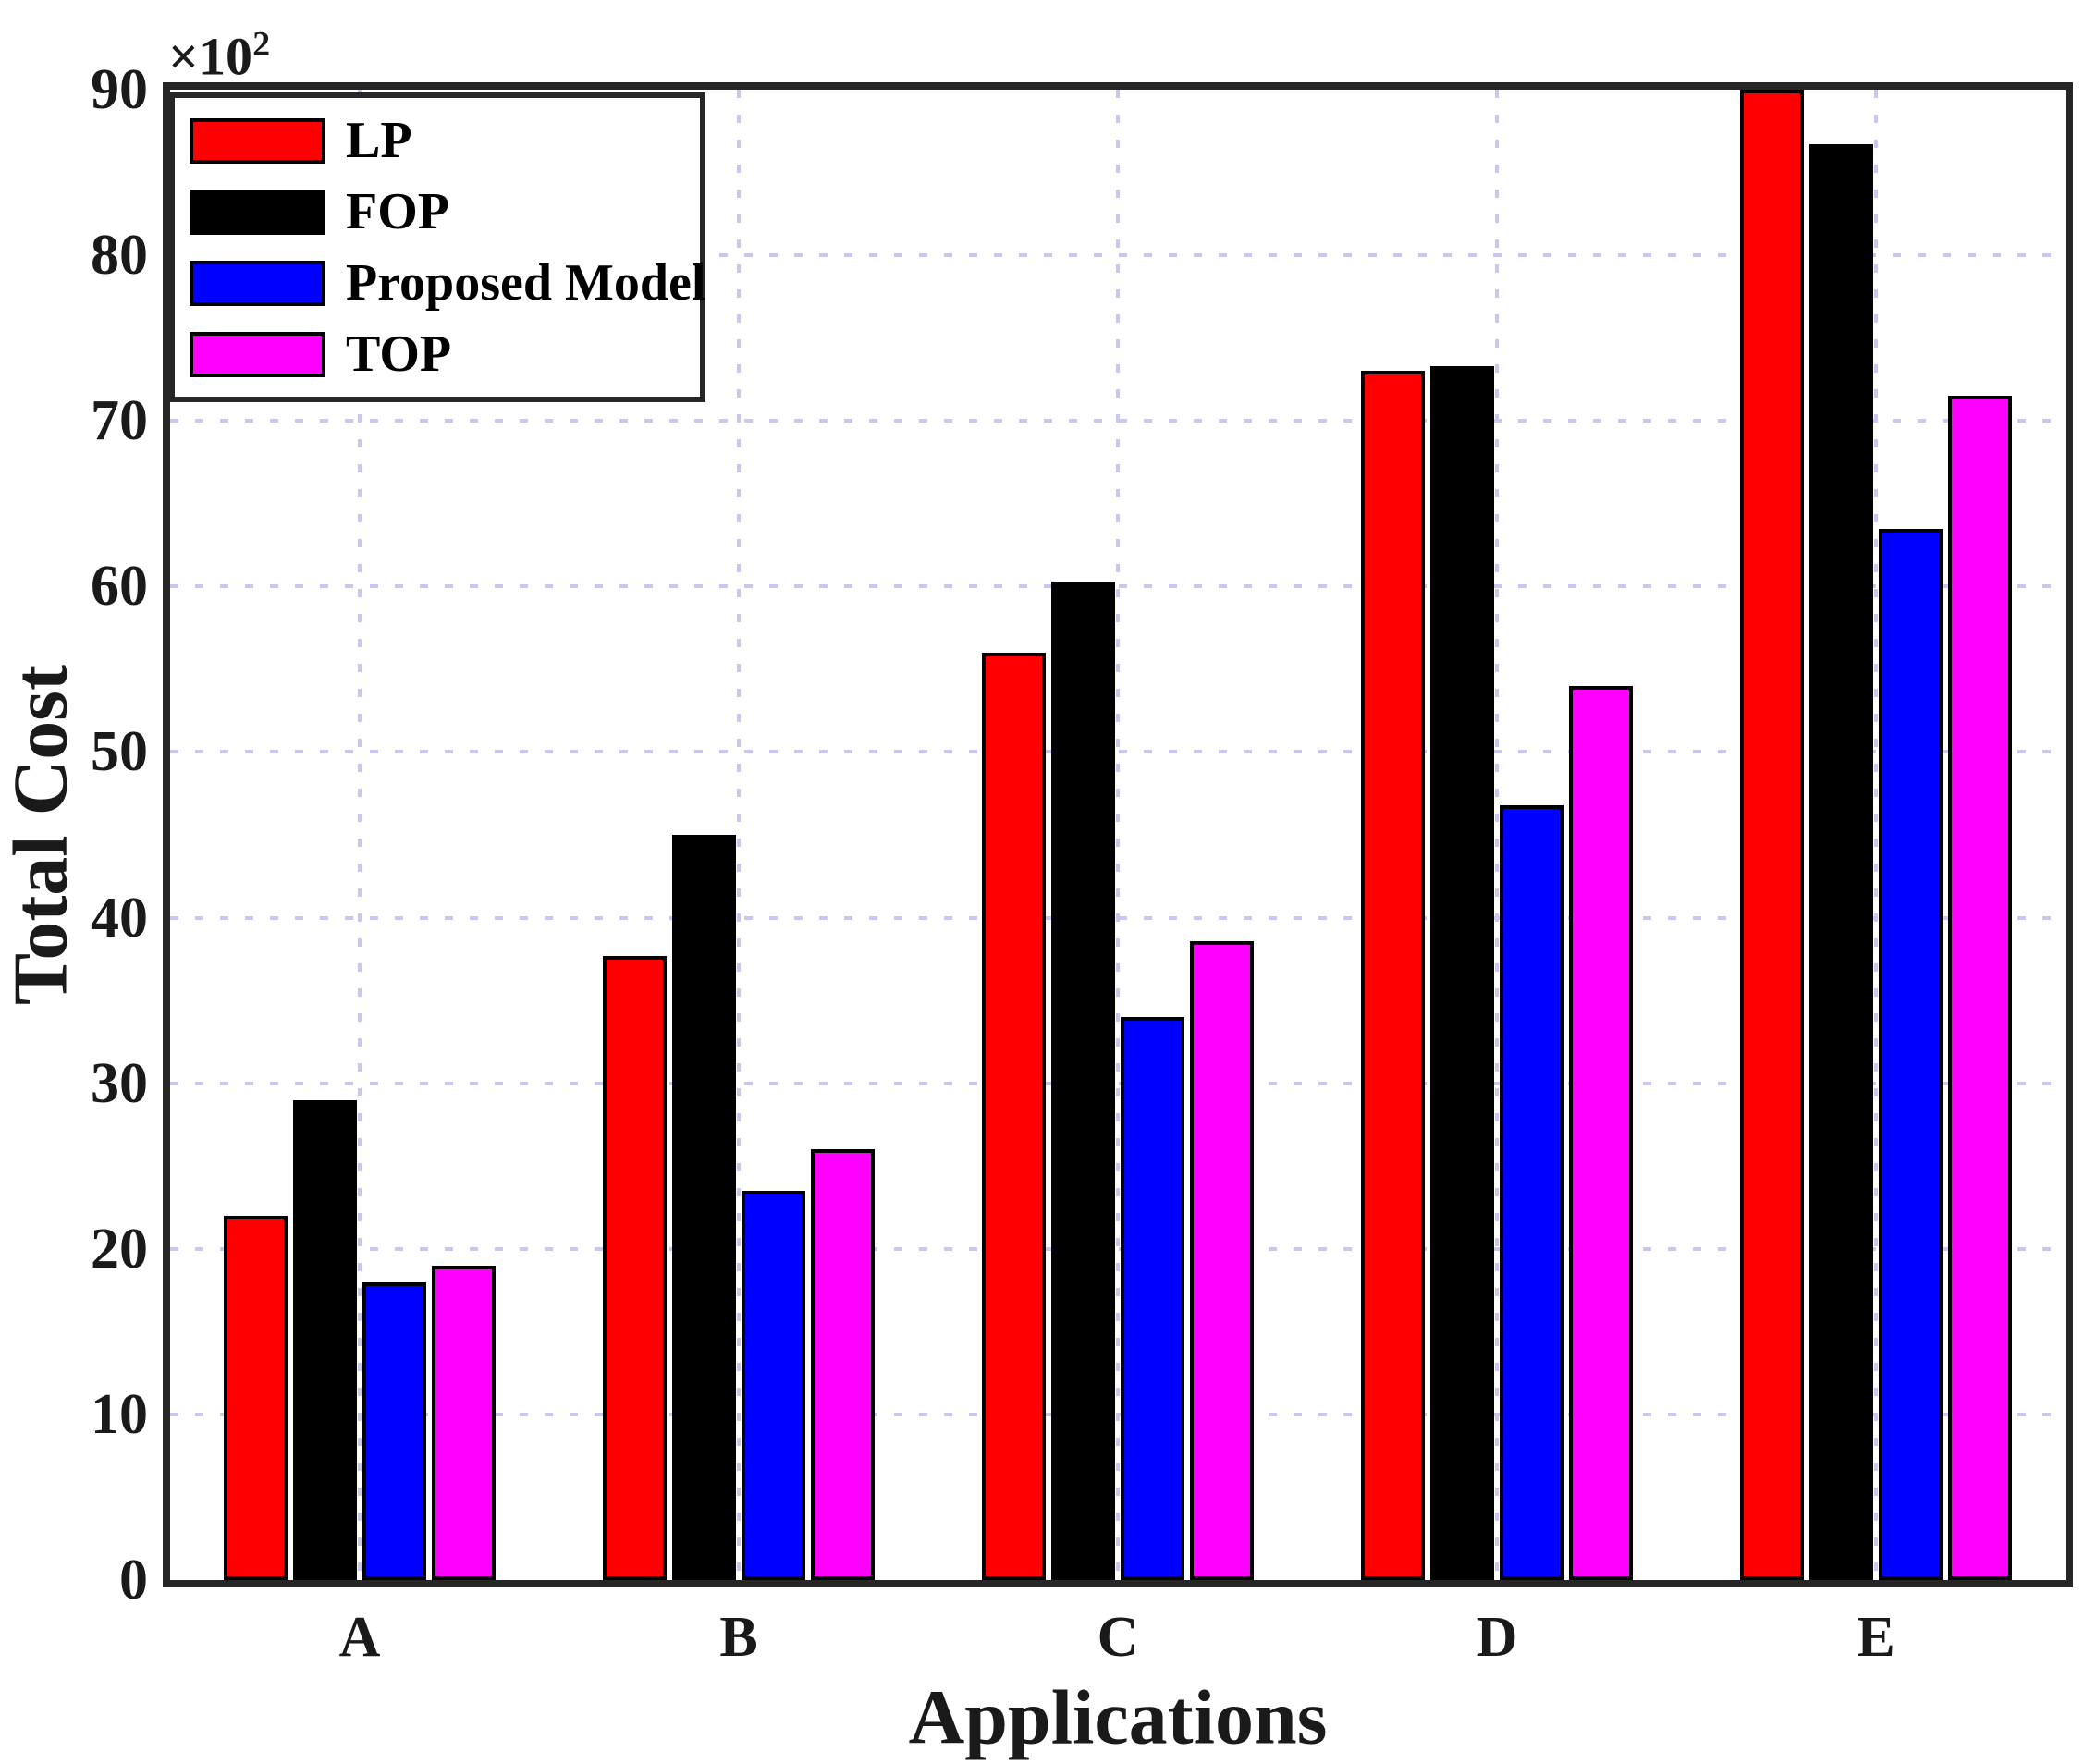 The width and height of the screenshot is (2097, 1764). What do you see at coordinates (120, 752) in the screenshot?
I see `y-tick-50: 50` at bounding box center [120, 752].